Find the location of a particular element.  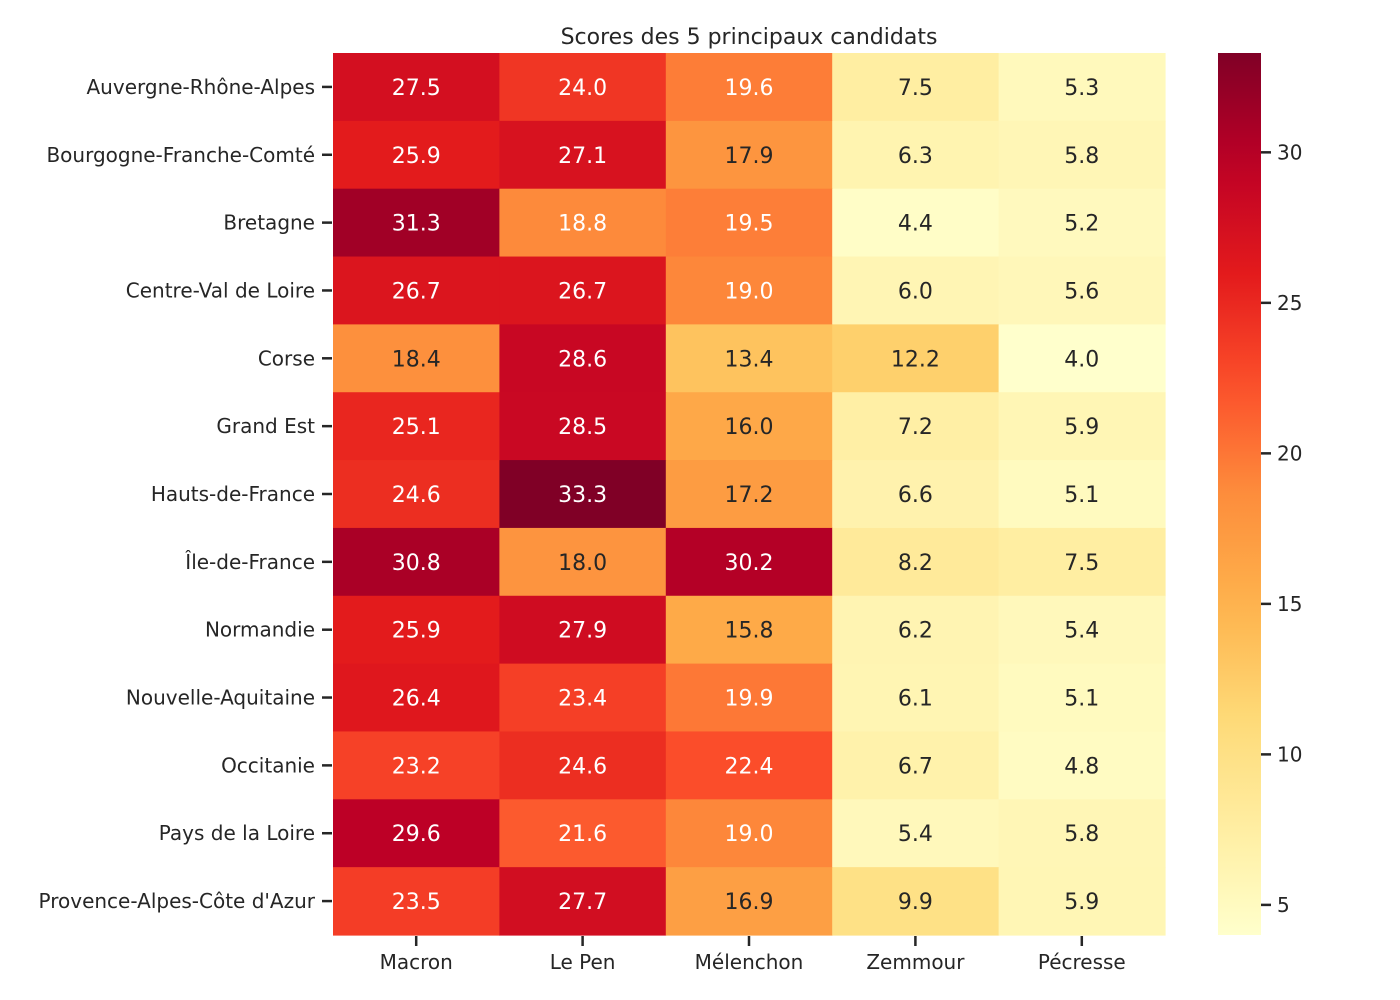

heatmap-cell-occitanie-pecresse is located at coordinates (1082, 765).